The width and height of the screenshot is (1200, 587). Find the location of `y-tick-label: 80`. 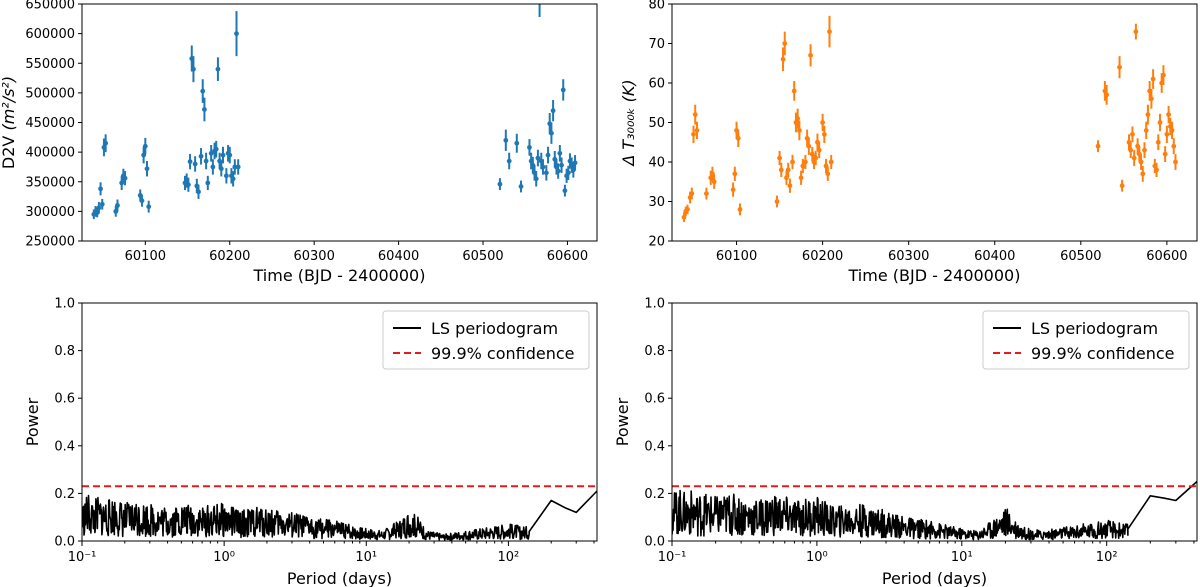

y-tick-label: 80 is located at coordinates (656, 6).